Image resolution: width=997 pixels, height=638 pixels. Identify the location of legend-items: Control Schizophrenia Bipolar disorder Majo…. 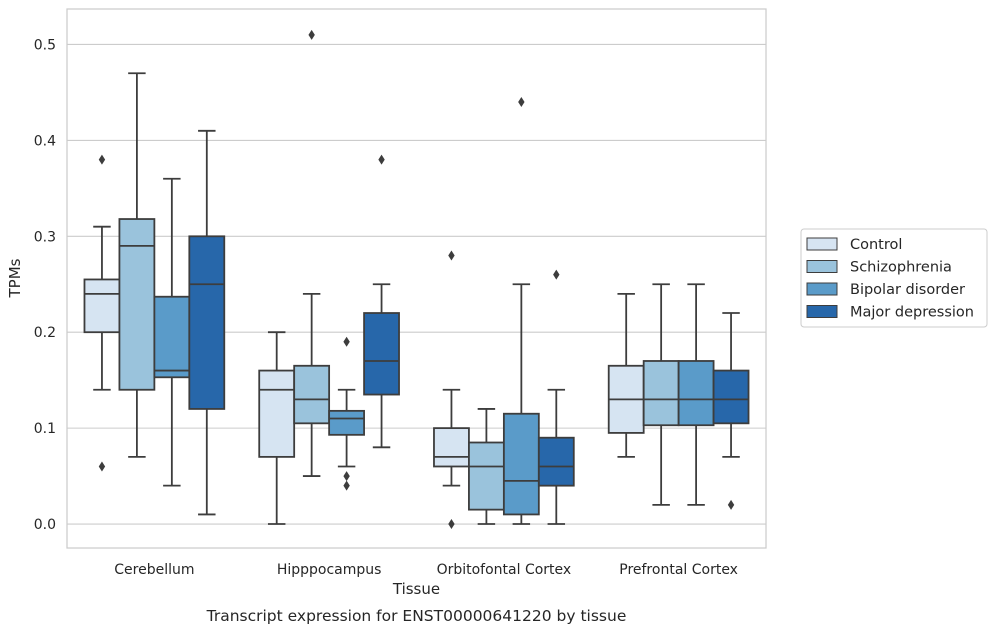
(890, 279).